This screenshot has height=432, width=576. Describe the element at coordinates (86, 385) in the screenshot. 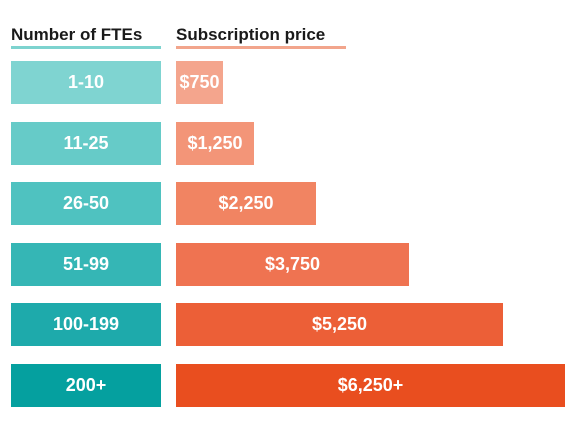

I see `fte-tier-5: 200+` at that location.